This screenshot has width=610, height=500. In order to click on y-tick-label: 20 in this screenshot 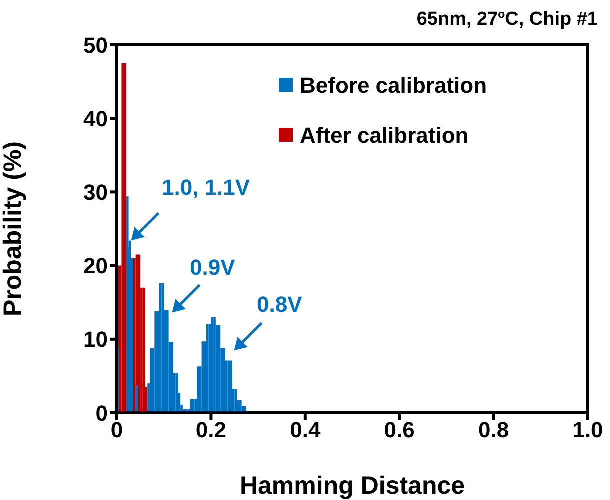, I will do `click(96, 266)`.